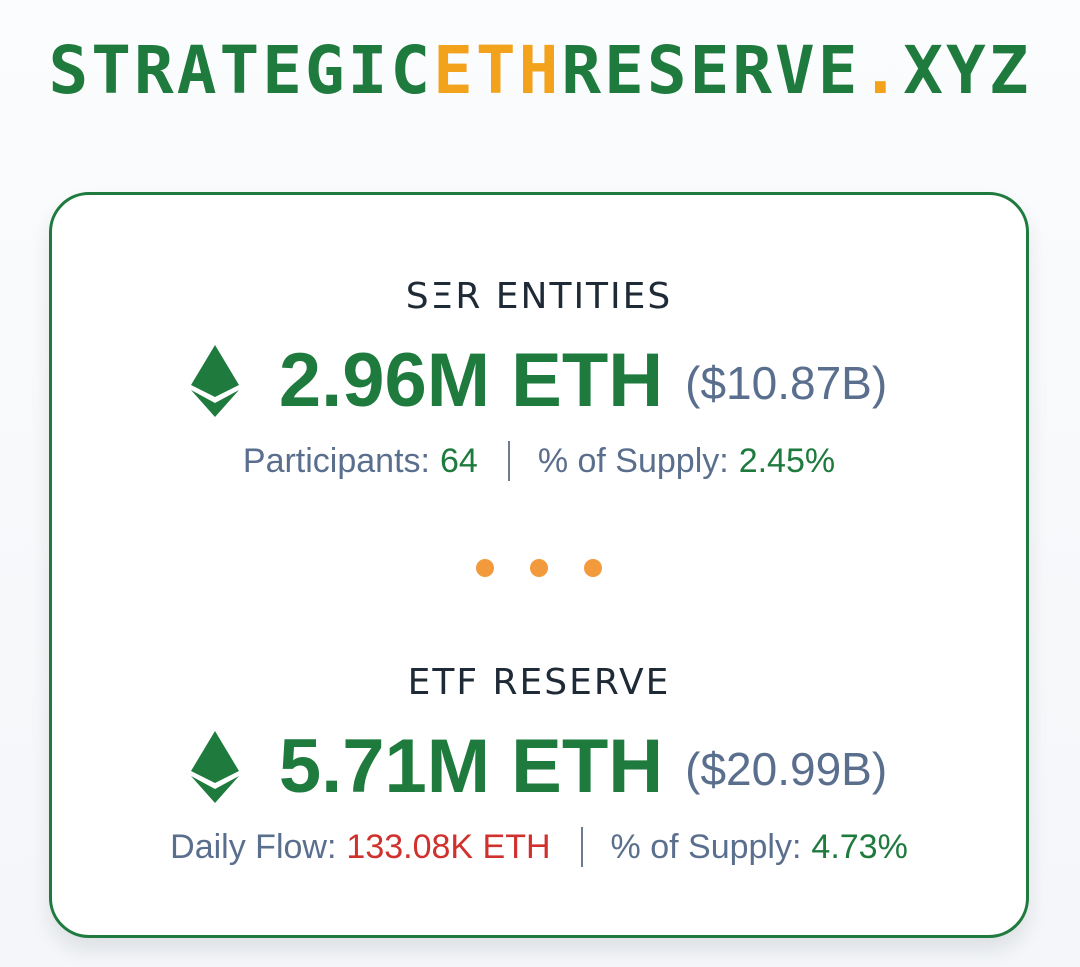 The width and height of the screenshot is (1080, 967). I want to click on ser-eth-amount: 2.96M ETH, so click(471, 380).